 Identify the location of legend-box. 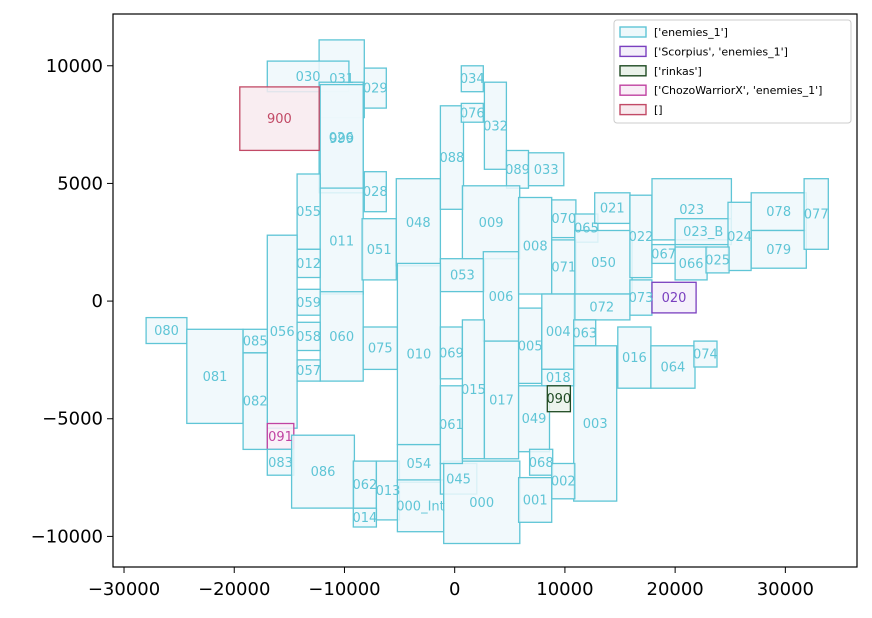
(732, 71).